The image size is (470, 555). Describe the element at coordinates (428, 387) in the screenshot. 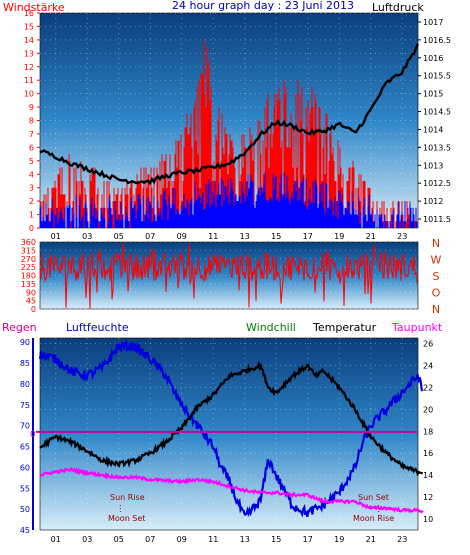

I see `temp-tick-label: 22` at that location.